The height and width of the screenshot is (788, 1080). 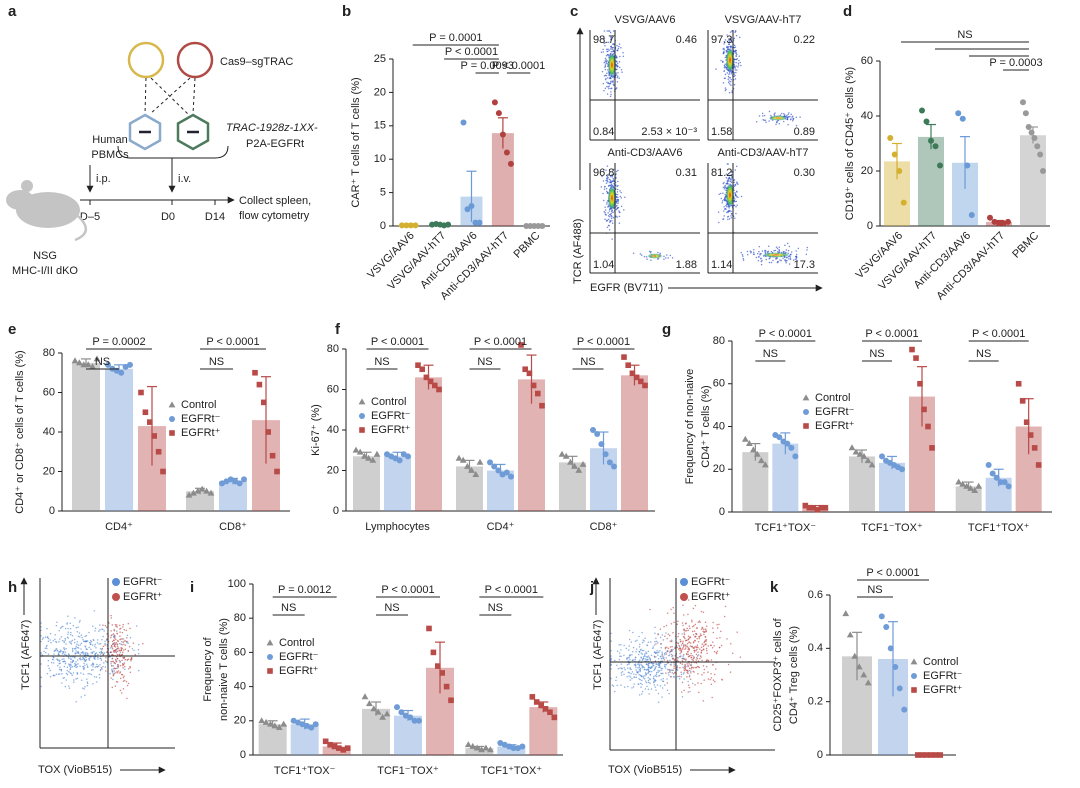 I want to click on y-tick-label: 80, so click(x=49, y=353).